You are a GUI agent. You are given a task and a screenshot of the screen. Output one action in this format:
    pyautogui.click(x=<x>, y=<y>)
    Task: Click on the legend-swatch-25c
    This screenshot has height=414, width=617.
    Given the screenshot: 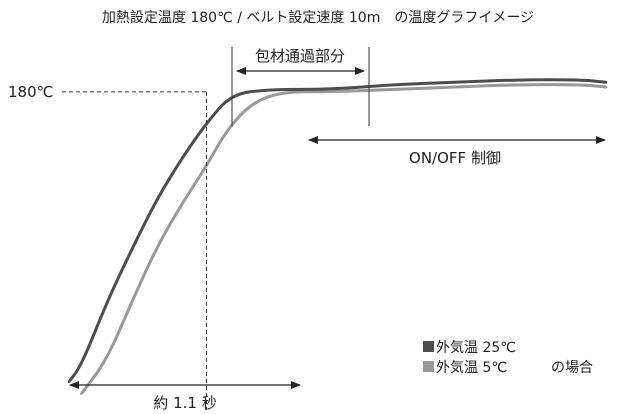 What is the action you would take?
    pyautogui.click(x=428, y=346)
    